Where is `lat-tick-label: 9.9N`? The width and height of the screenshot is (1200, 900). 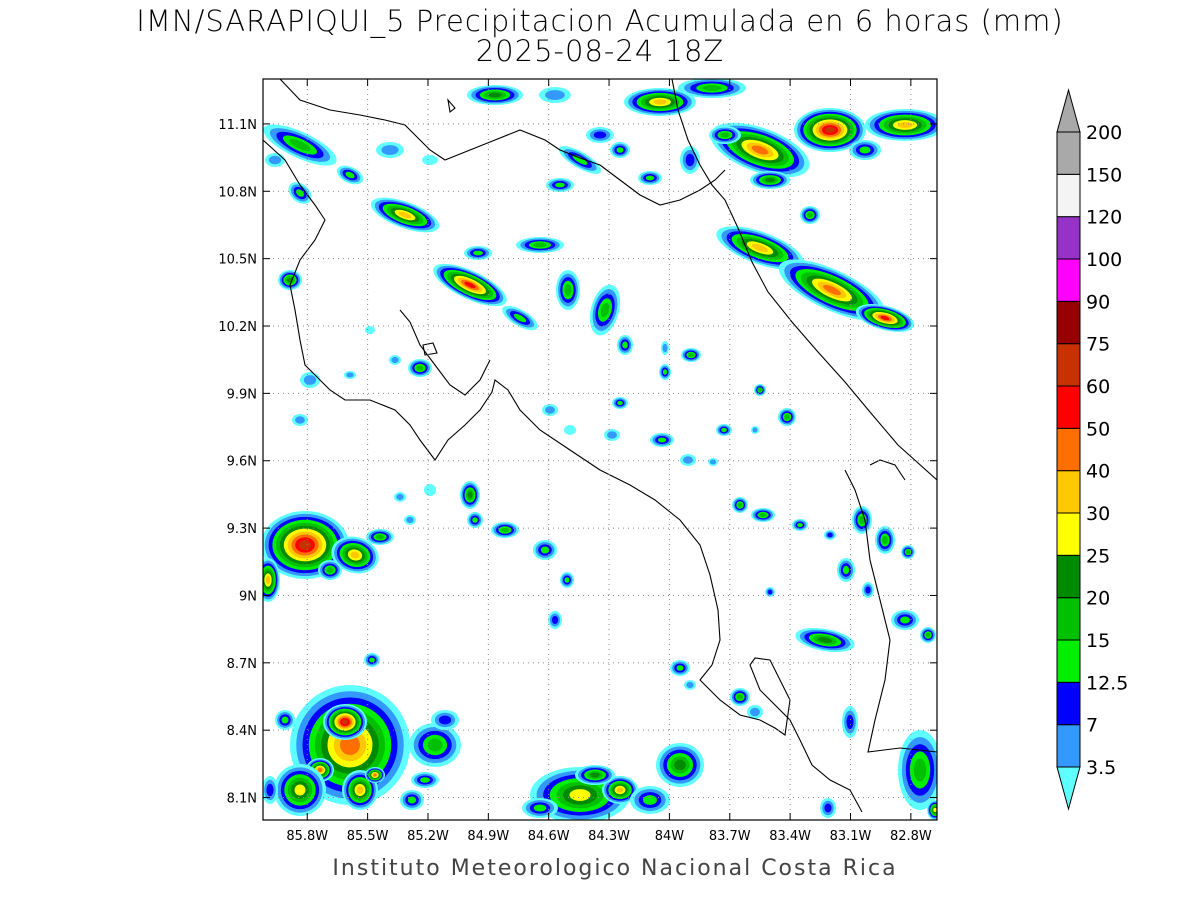 lat-tick-label: 9.9N is located at coordinates (242, 394).